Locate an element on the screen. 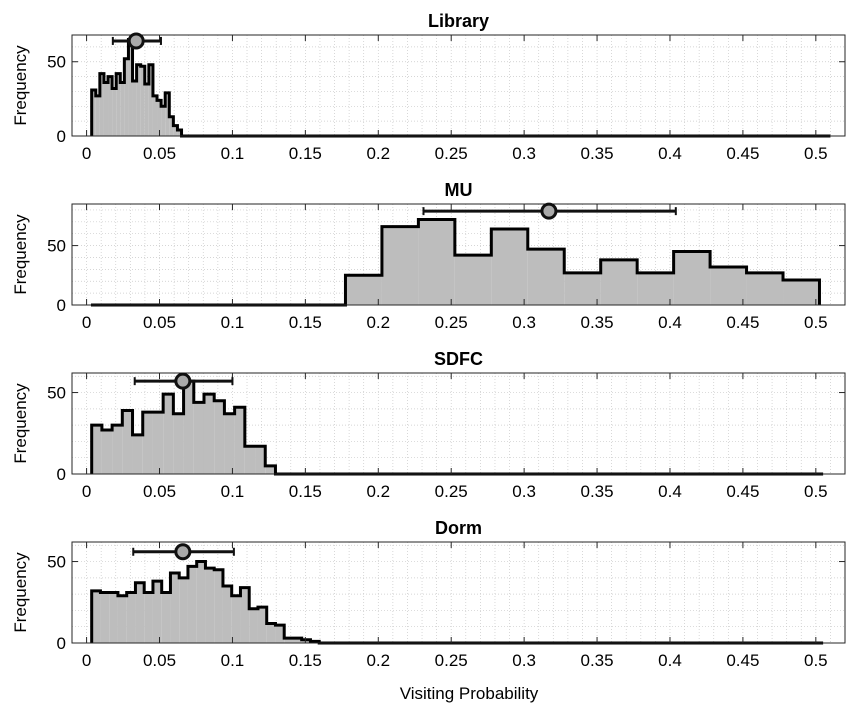  x-tick-label: 0.4 is located at coordinates (670, 660).